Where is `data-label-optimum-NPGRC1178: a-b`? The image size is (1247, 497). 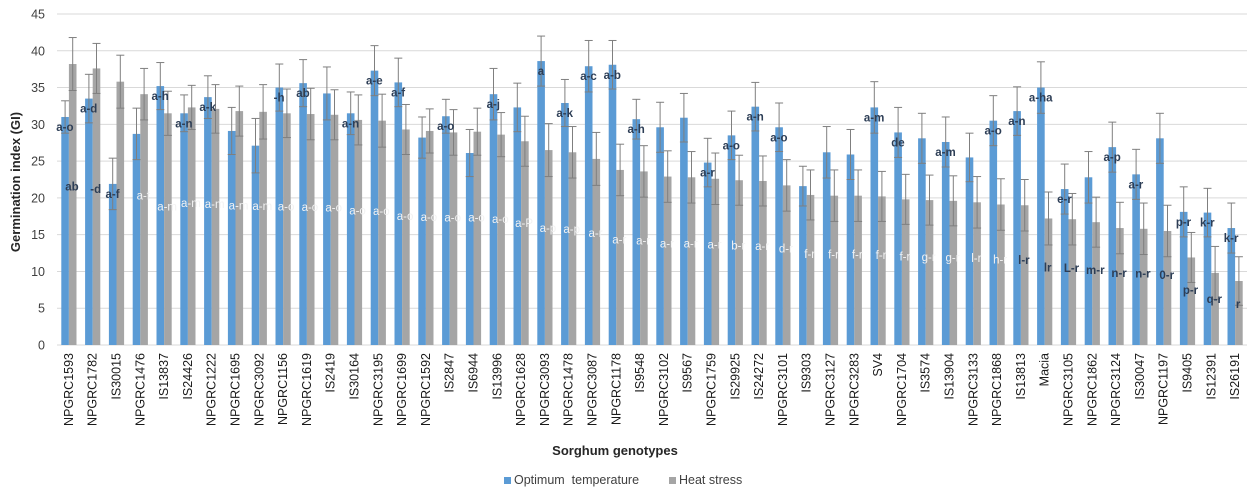 data-label-optimum-NPGRC1178: a-b is located at coordinates (612, 76).